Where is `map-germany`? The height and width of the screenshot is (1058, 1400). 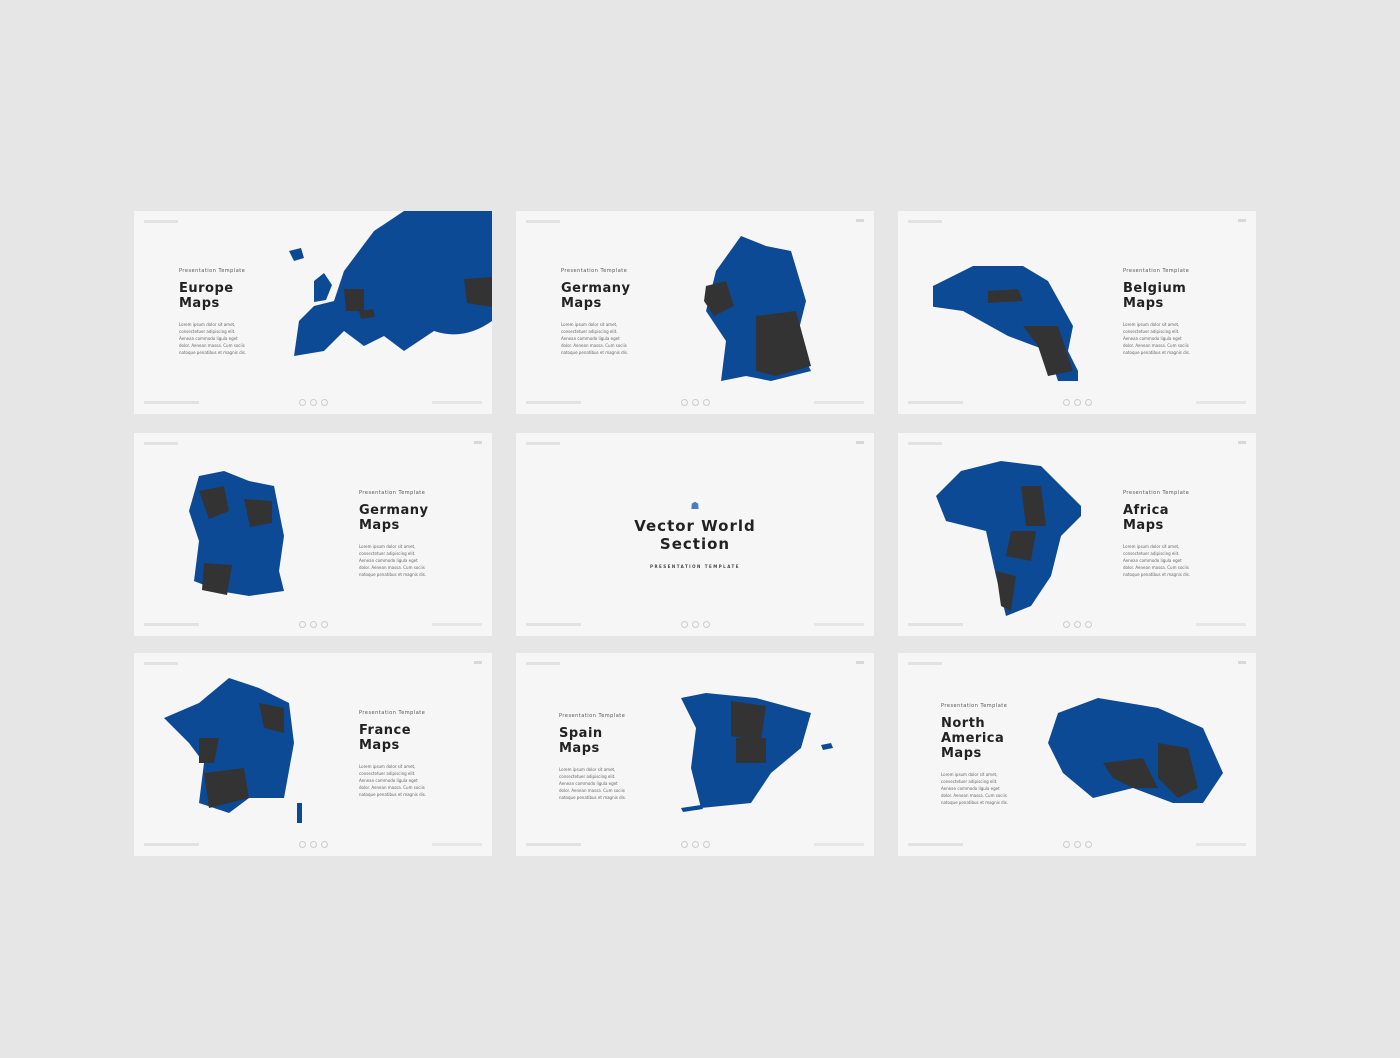
map-germany is located at coordinates (757, 308).